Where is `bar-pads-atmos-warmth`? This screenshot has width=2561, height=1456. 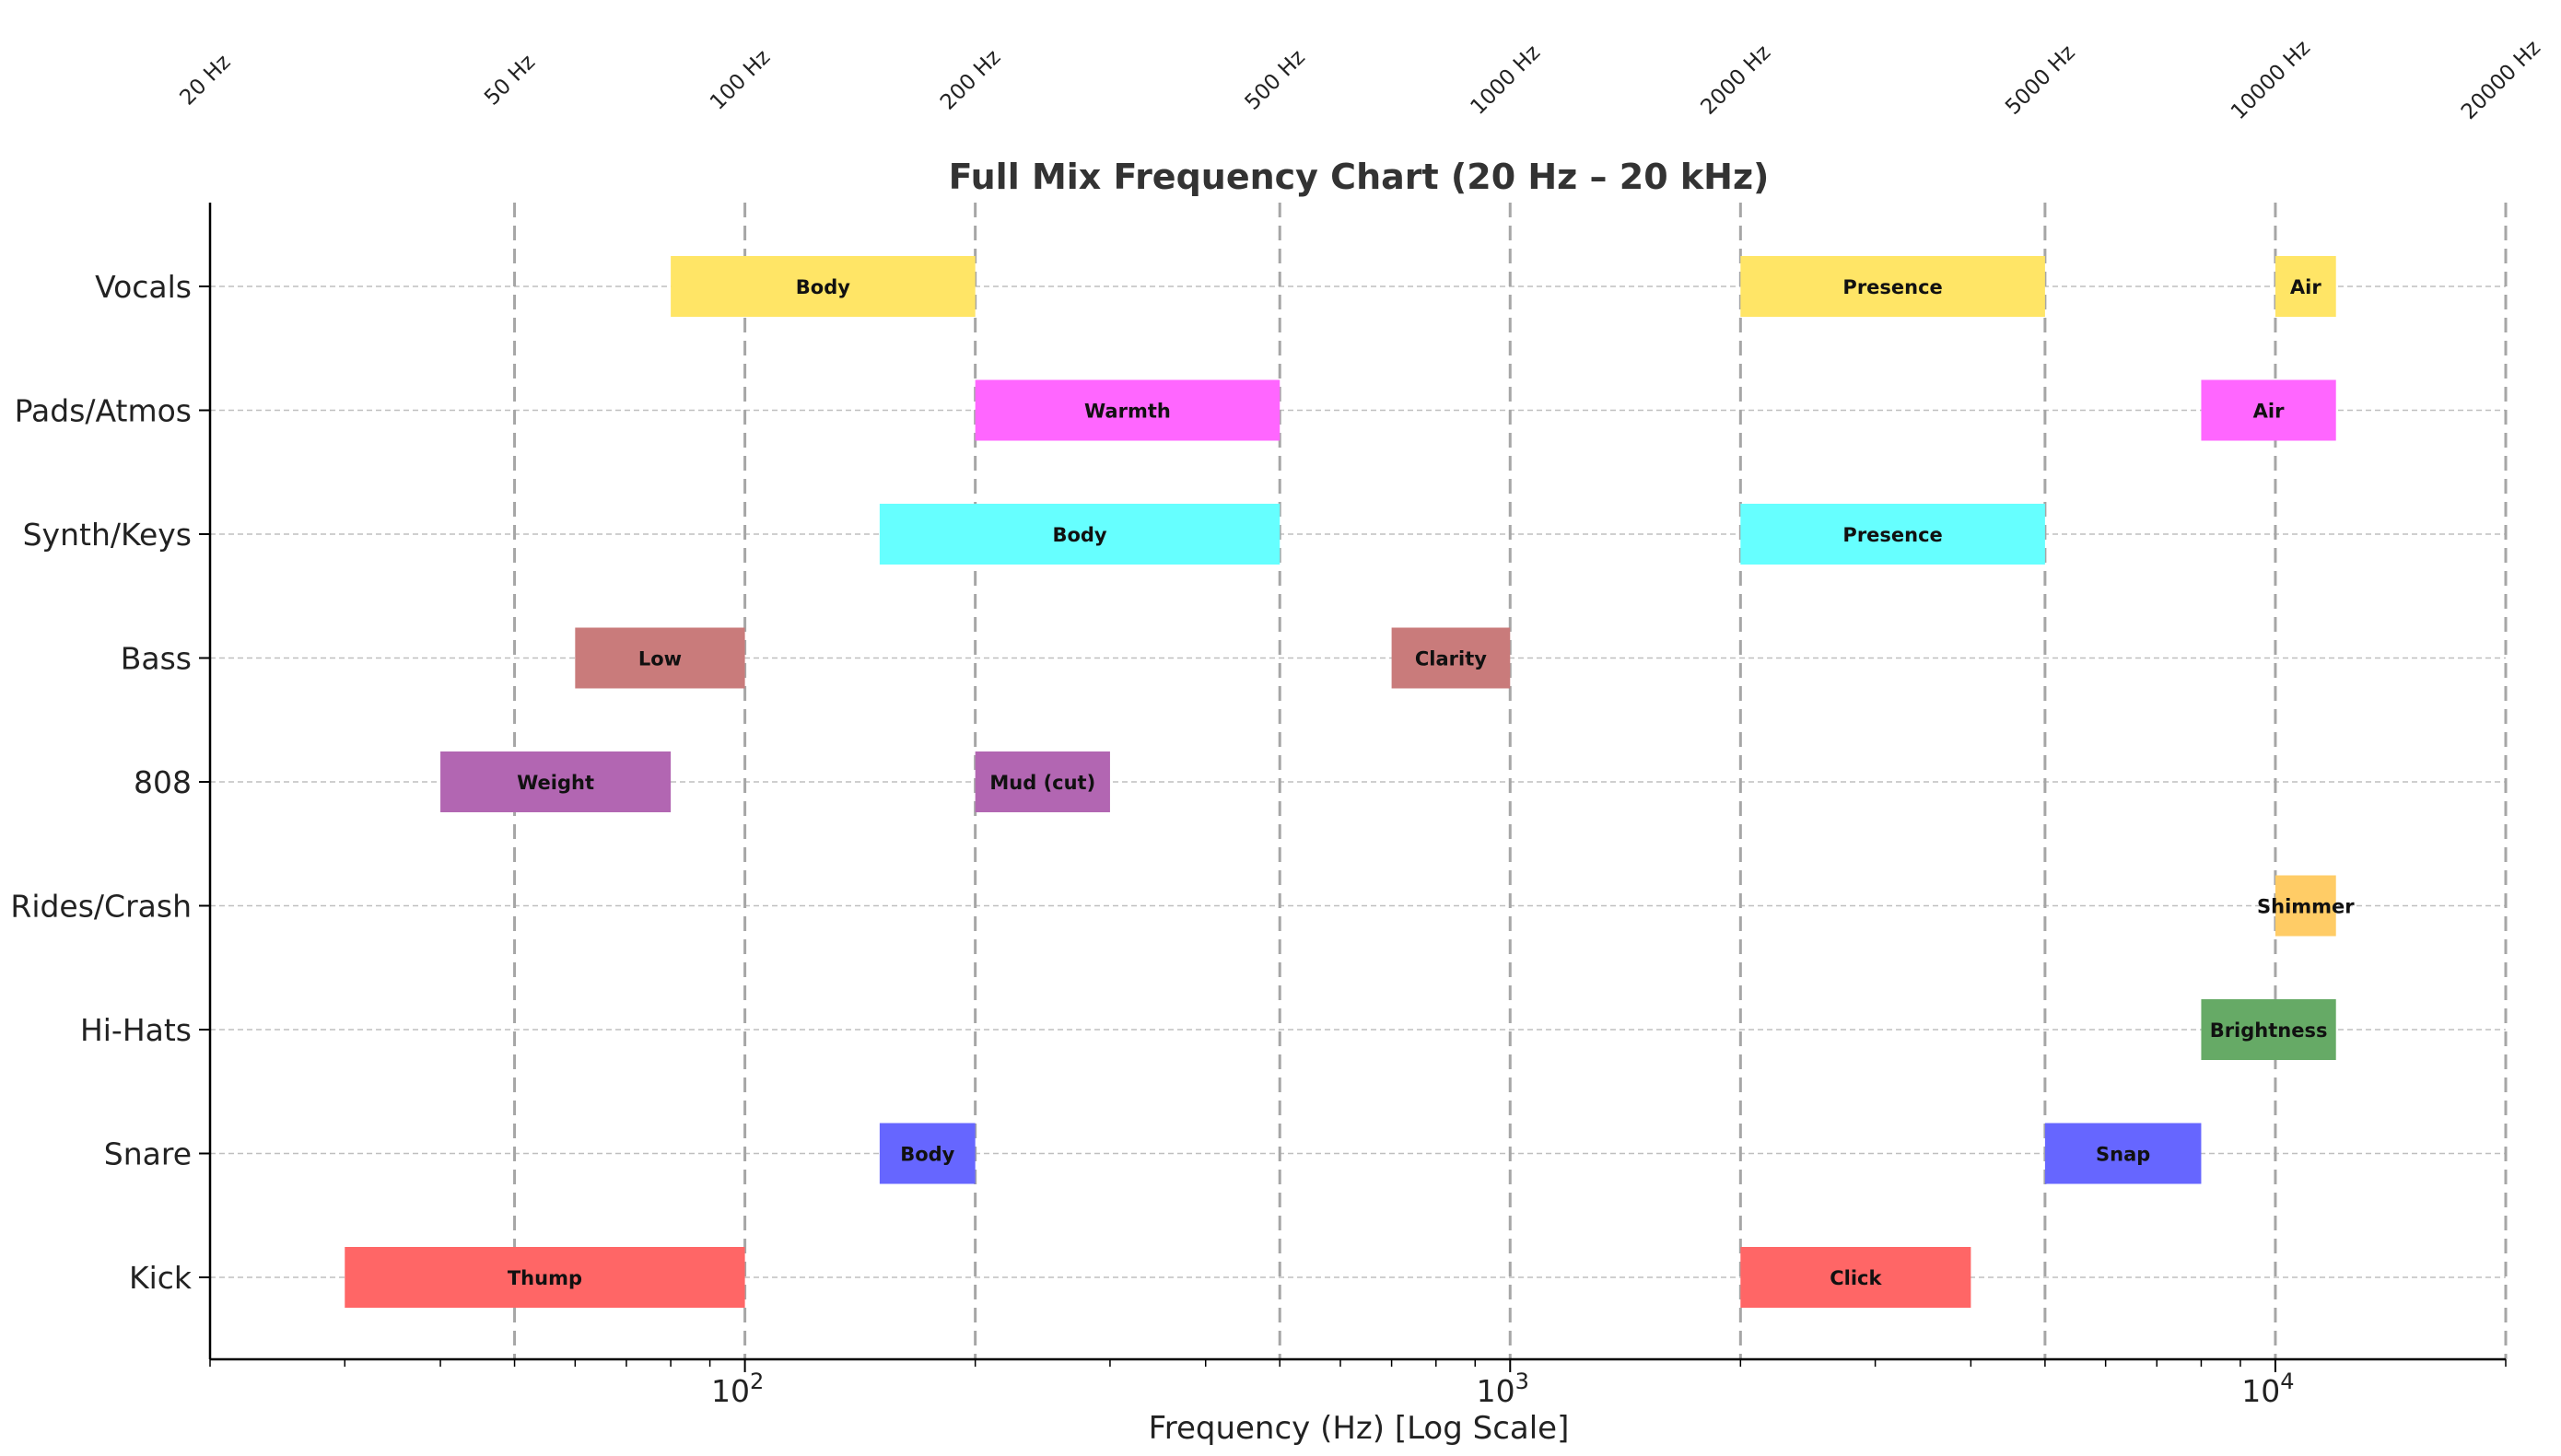
bar-pads-atmos-warmth is located at coordinates (1128, 410).